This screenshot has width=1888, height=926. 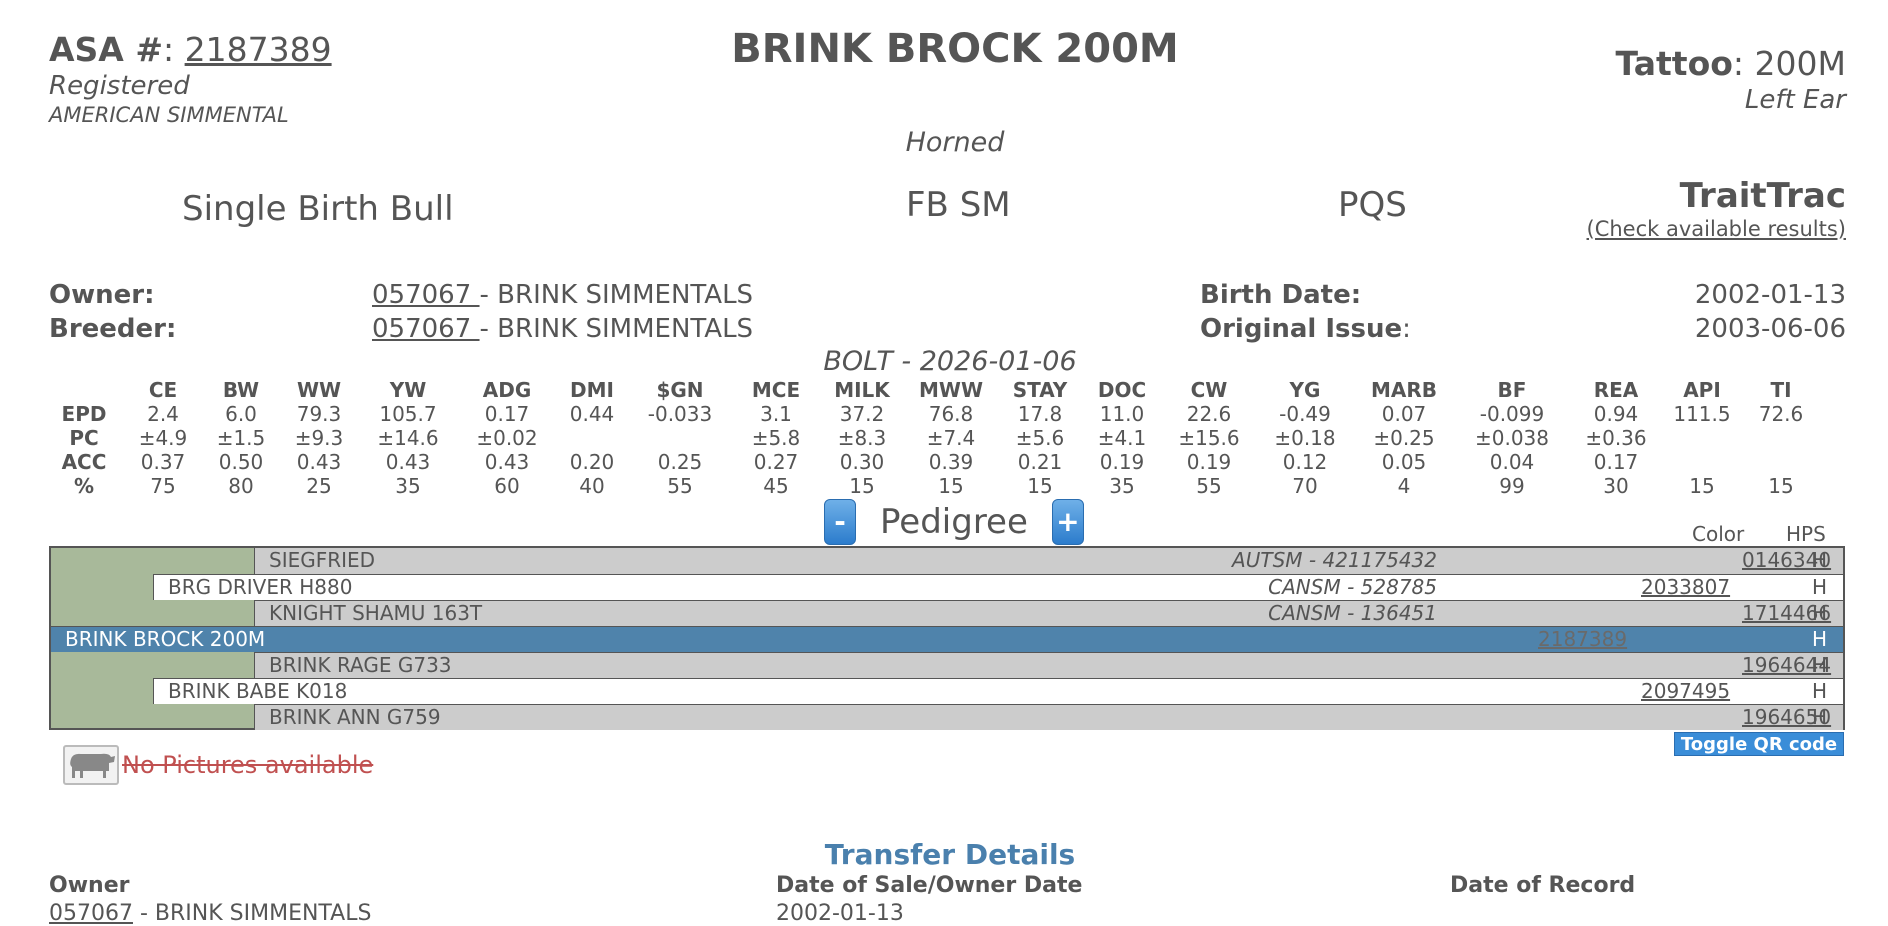 What do you see at coordinates (1583, 639) in the screenshot?
I see `pedigree-reg-number-link: 2187389` at bounding box center [1583, 639].